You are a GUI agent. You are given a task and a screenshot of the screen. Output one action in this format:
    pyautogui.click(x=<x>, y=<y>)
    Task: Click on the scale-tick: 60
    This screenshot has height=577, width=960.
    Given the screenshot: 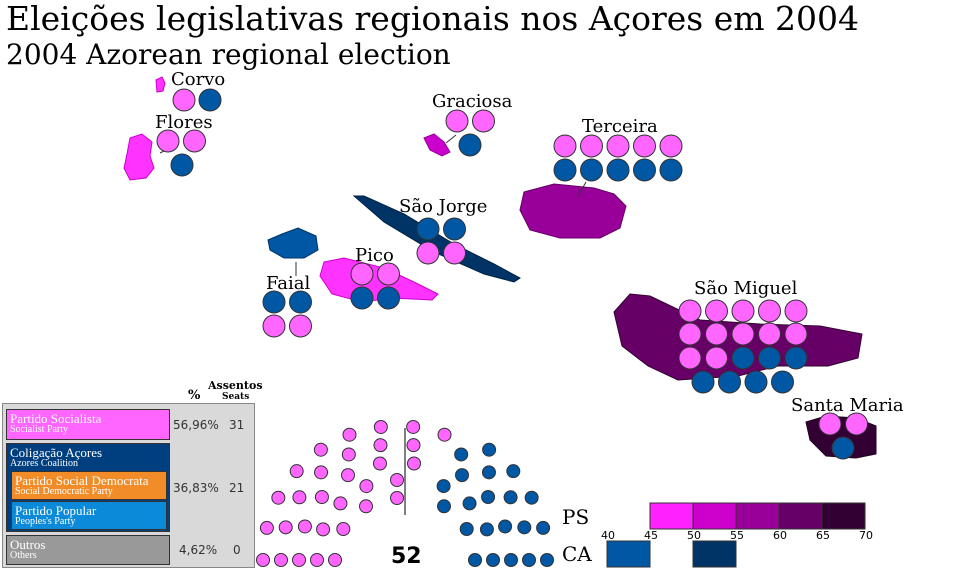 What is the action you would take?
    pyautogui.click(x=780, y=535)
    